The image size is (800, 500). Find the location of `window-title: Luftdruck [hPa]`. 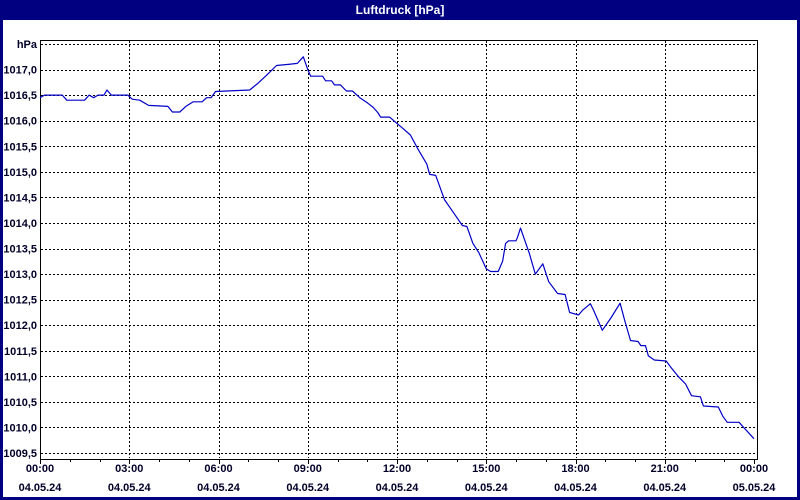

window-title: Luftdruck [hPa] is located at coordinates (400, 10).